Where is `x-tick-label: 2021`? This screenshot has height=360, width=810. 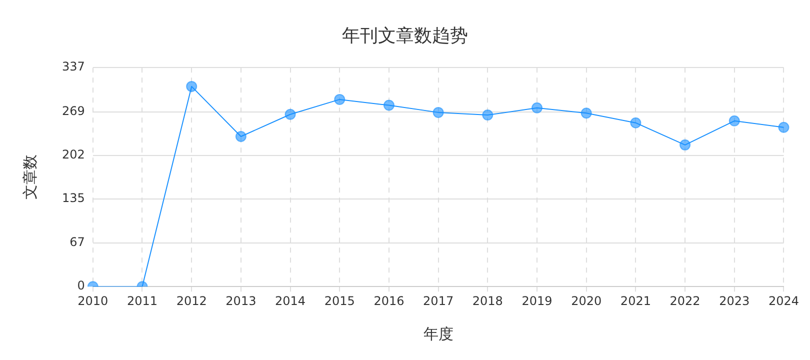
x-tick-label: 2021 is located at coordinates (635, 301).